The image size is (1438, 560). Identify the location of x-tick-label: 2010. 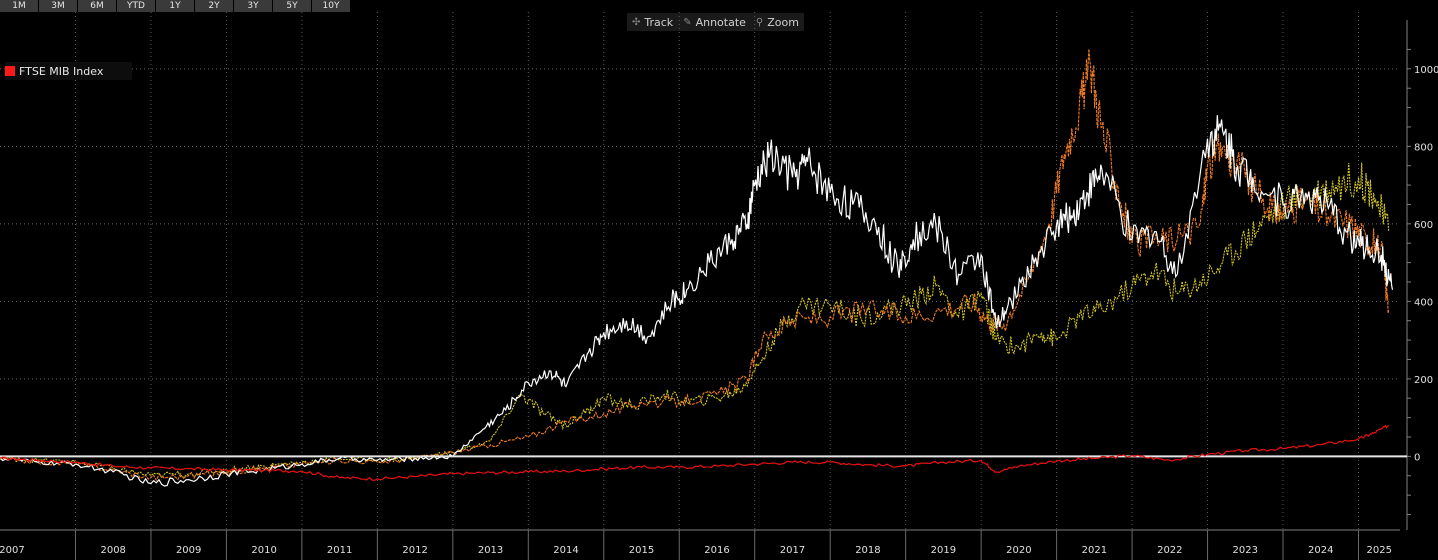
(263, 550).